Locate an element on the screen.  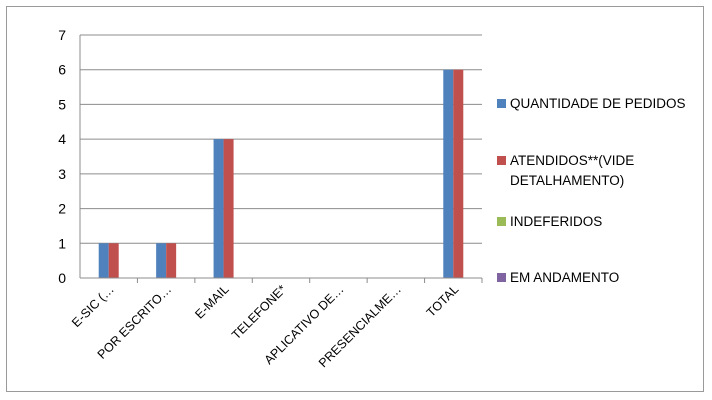
legend-label: ATENDIDOS**(VIDE is located at coordinates (572, 160).